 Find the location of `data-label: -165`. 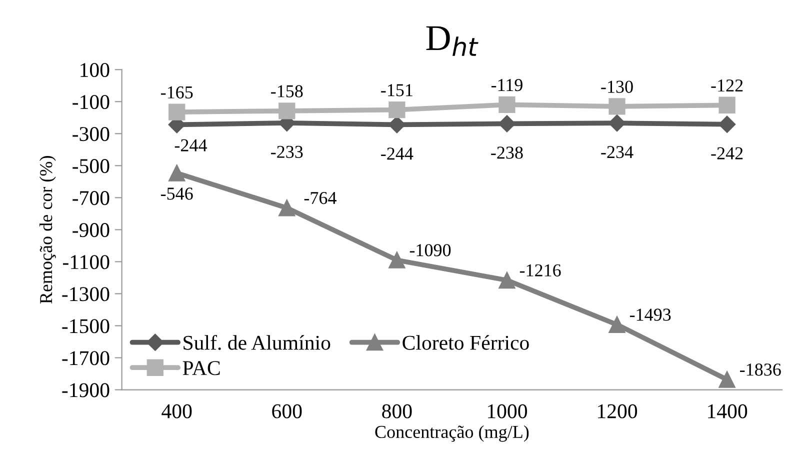

data-label: -165 is located at coordinates (176, 92).